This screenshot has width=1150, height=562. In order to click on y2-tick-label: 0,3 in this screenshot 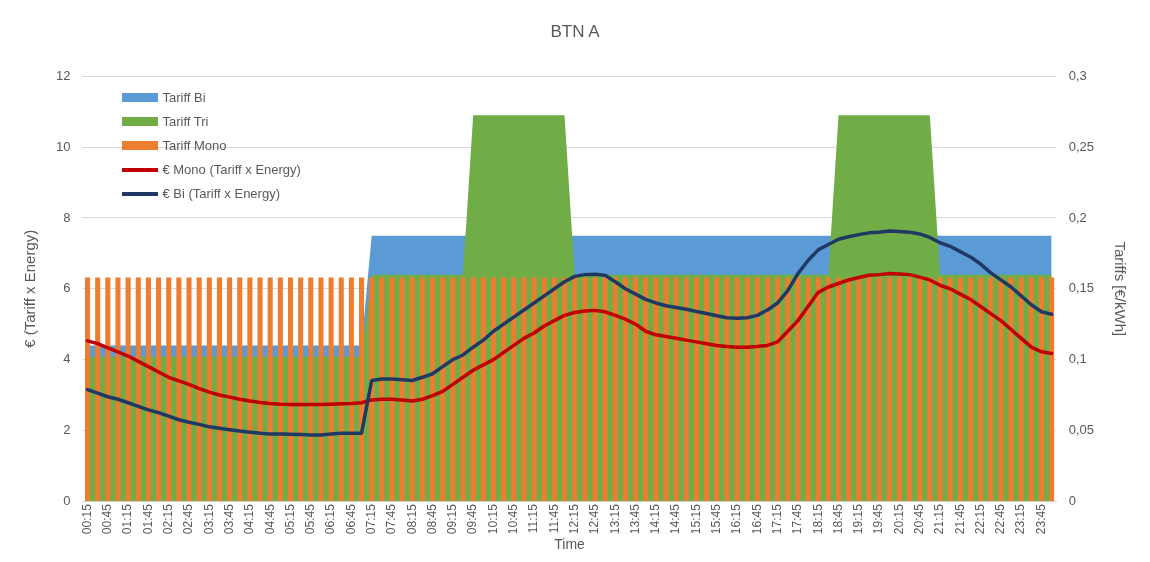, I will do `click(1077, 75)`.